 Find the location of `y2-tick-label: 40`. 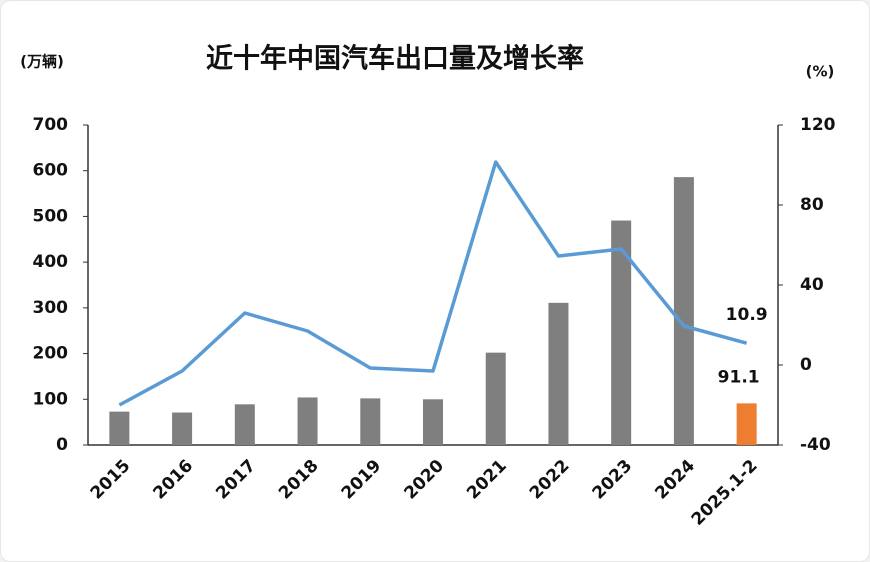

y2-tick-label: 40 is located at coordinates (812, 285).